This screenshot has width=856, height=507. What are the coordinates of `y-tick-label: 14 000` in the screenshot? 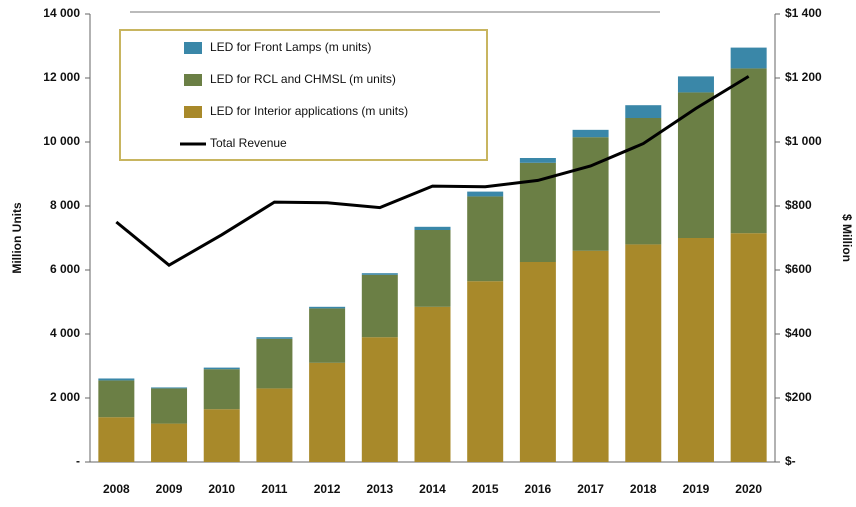 It's located at (61, 13).